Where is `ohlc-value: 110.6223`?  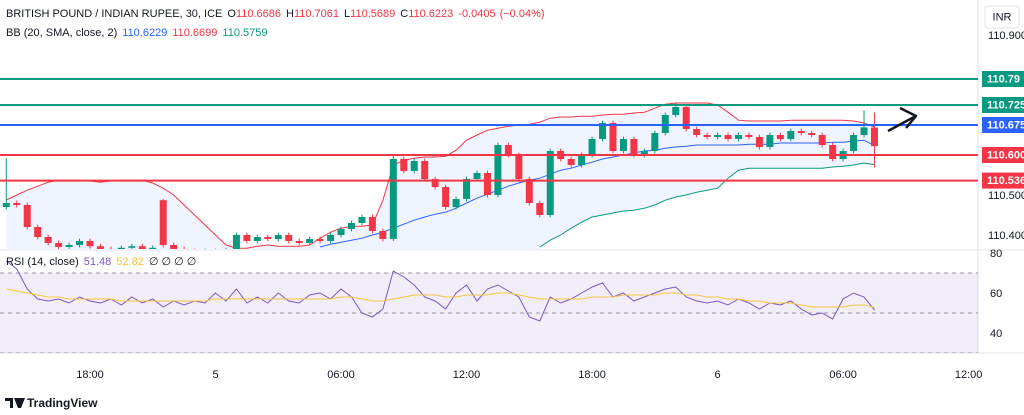
ohlc-value: 110.6223 is located at coordinates (430, 14).